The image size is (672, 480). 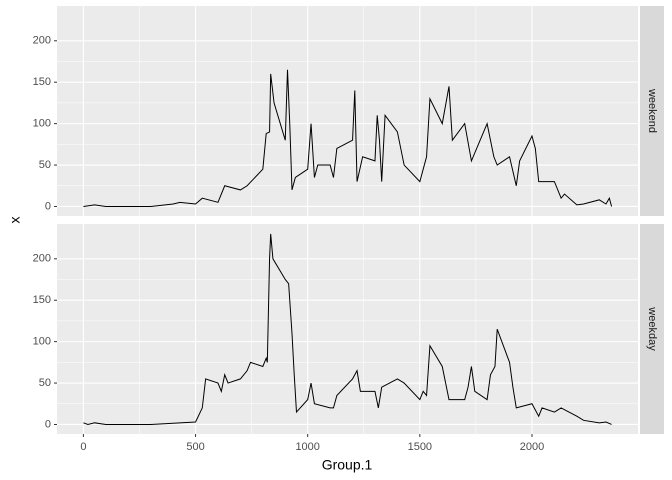 I want to click on y-axis-title: x, so click(x=15, y=220).